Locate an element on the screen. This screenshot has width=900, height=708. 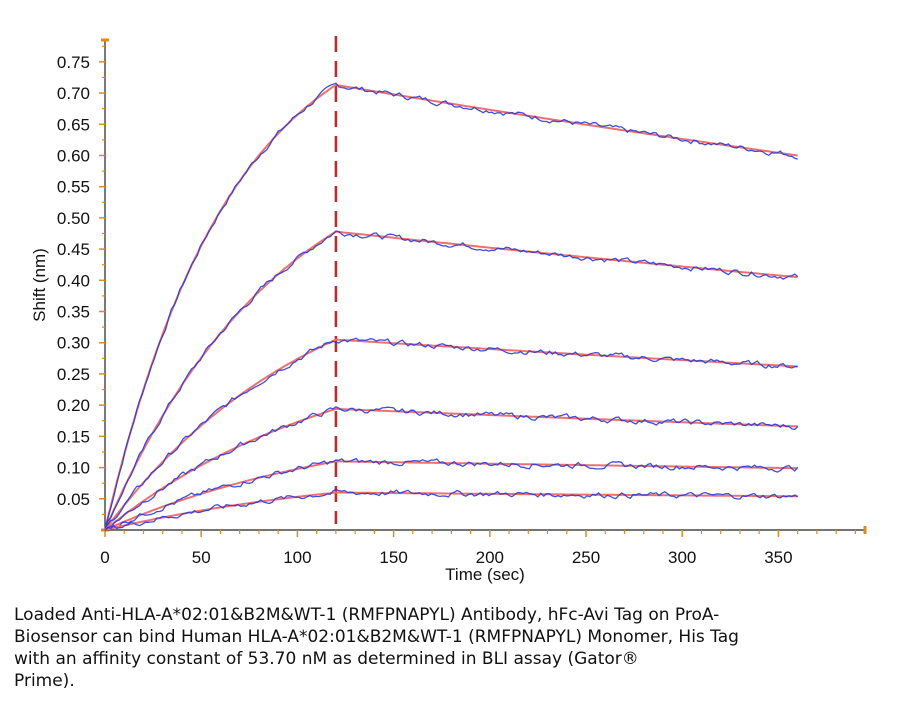
y-tick-label: 0.25 is located at coordinates (73, 374).